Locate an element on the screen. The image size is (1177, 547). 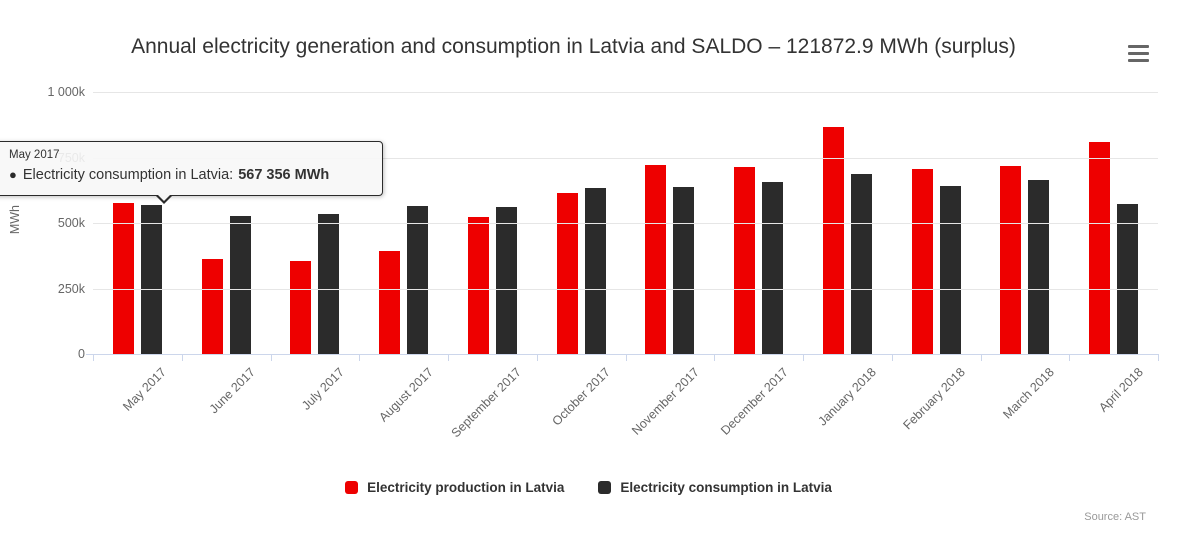
legend-label: Electricity consumption in Latvia is located at coordinates (726, 487).